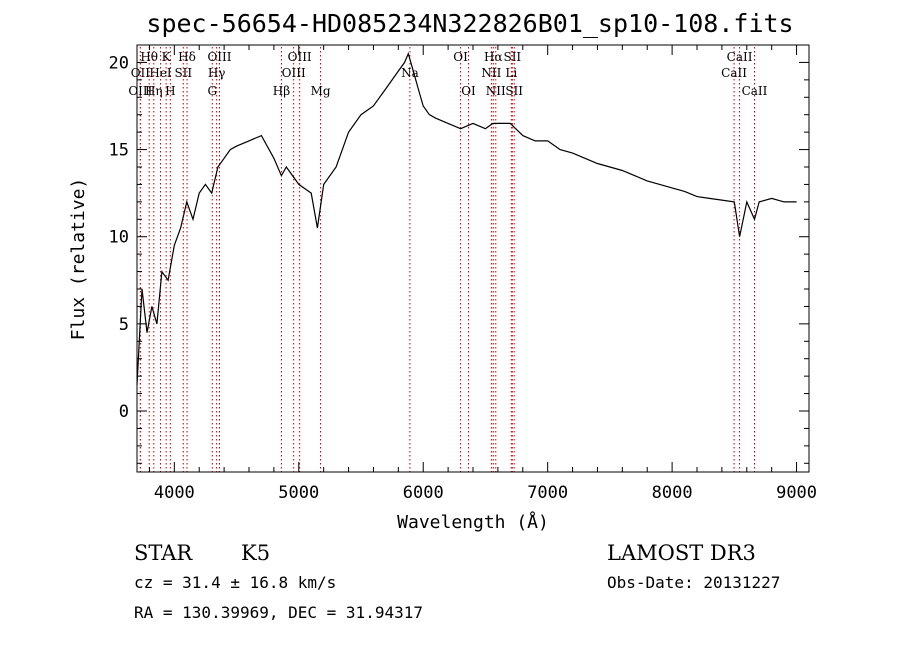 The image size is (900, 649). I want to click on spectral-subclass: K5, so click(255, 553).